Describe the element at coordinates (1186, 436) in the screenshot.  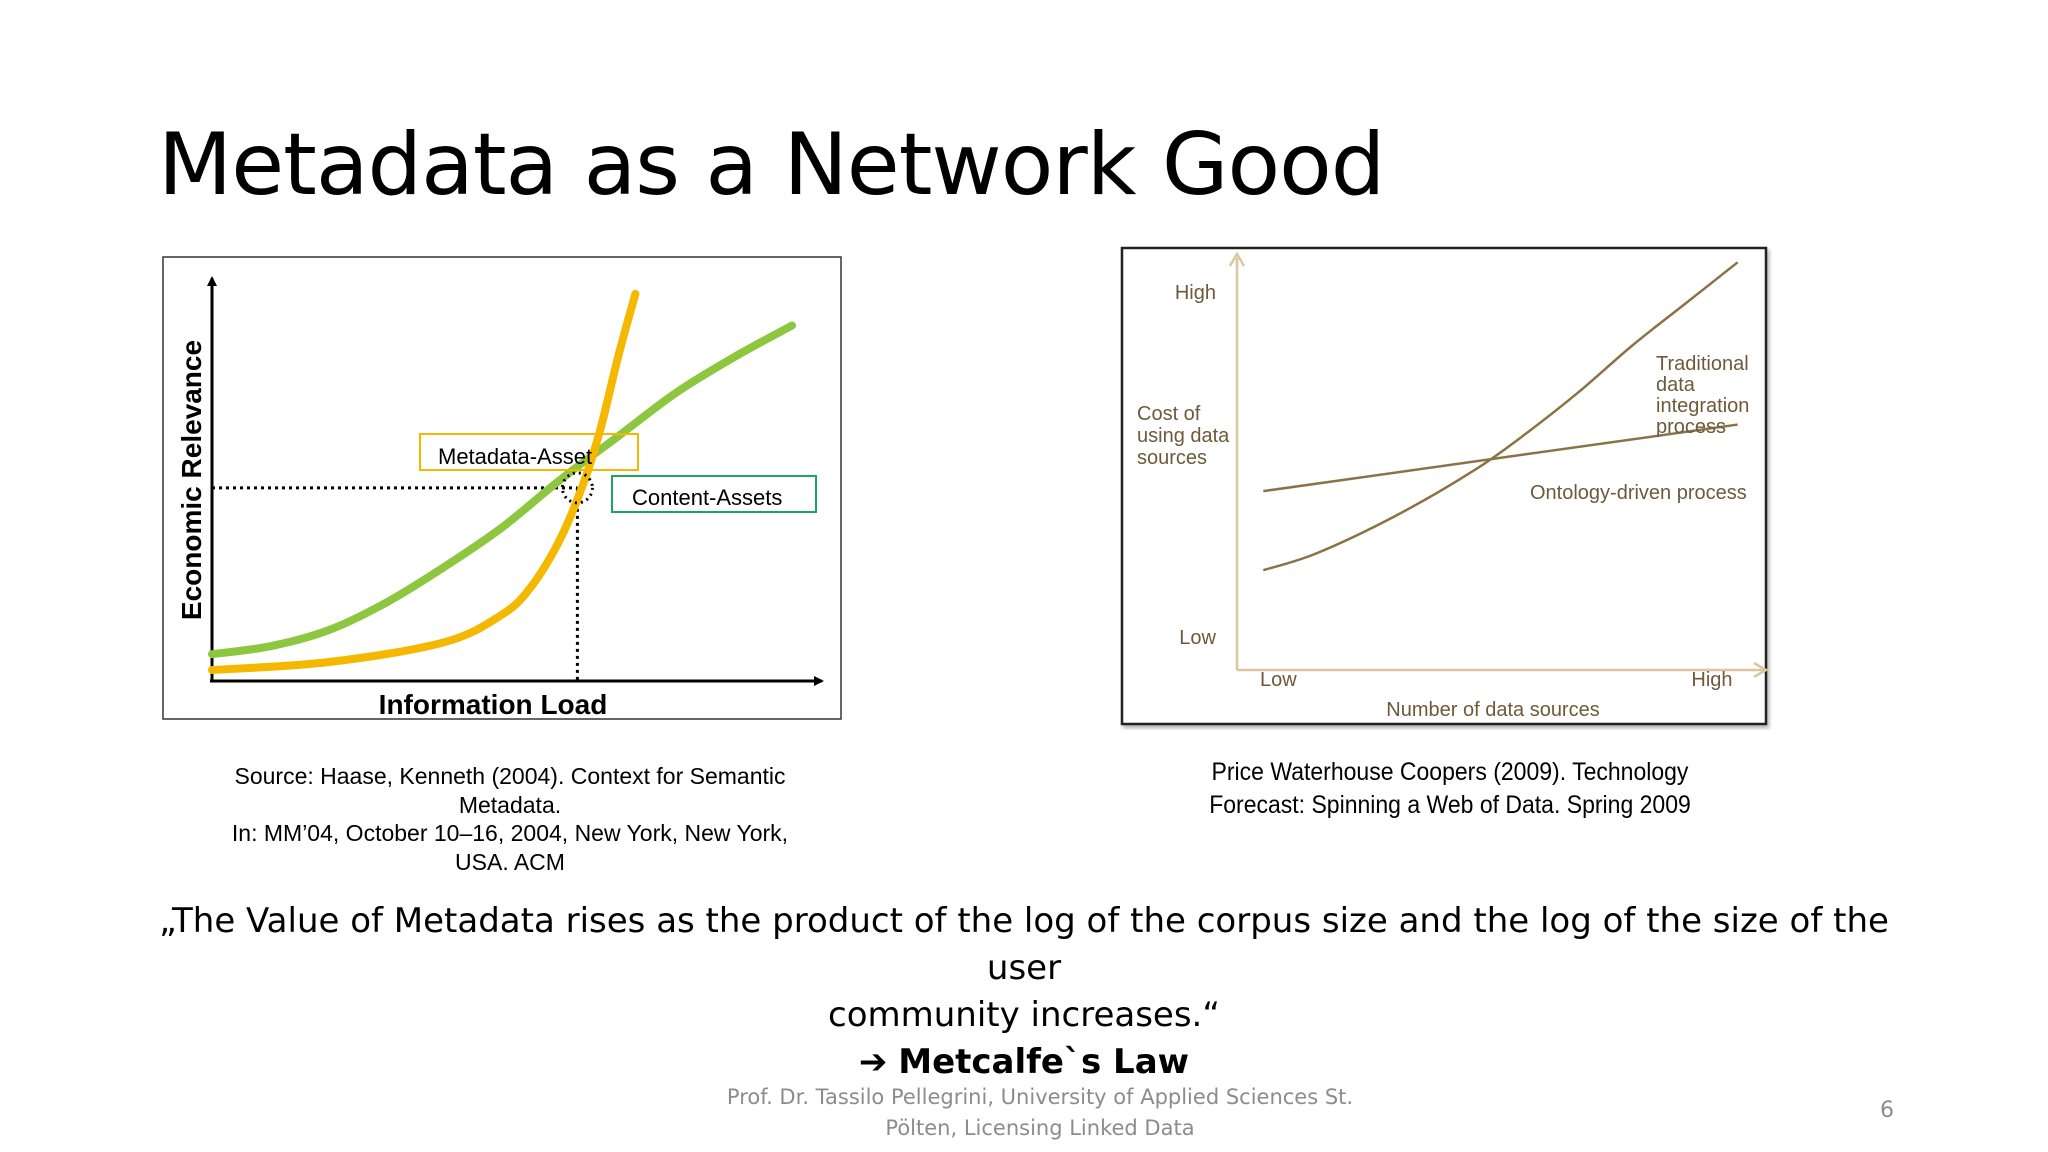
I see `y-axis-label: Cost of using data sources` at that location.